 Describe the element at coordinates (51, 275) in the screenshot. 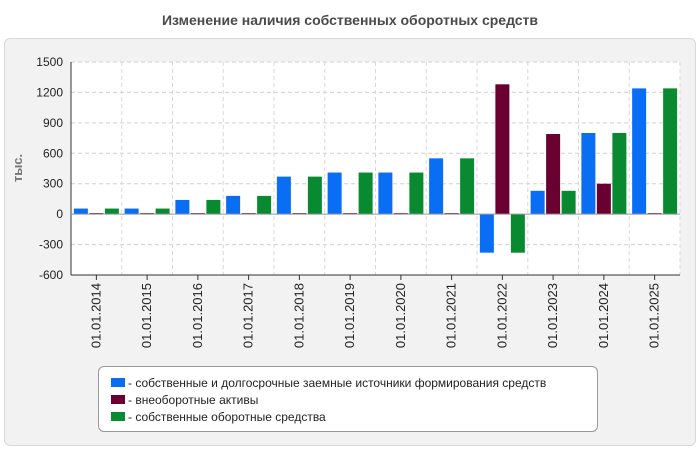

I see `y-tick-label: -600` at that location.